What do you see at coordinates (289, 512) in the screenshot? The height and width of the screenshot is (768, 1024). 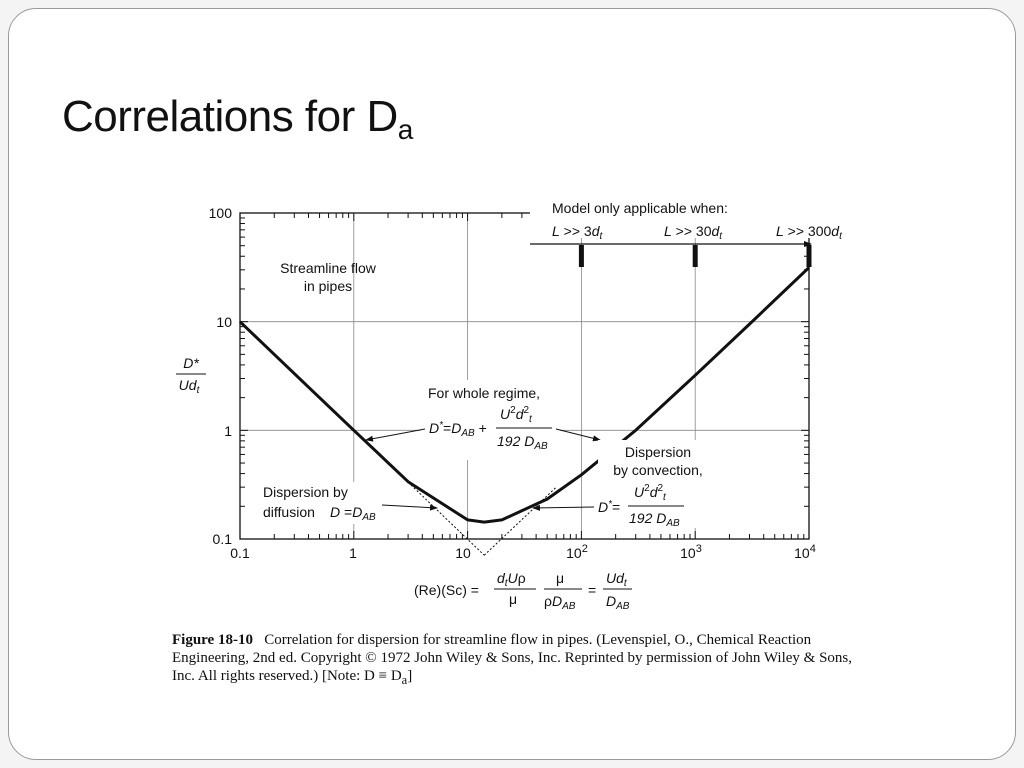 I see `diffusion-label-line2: diffusion` at bounding box center [289, 512].